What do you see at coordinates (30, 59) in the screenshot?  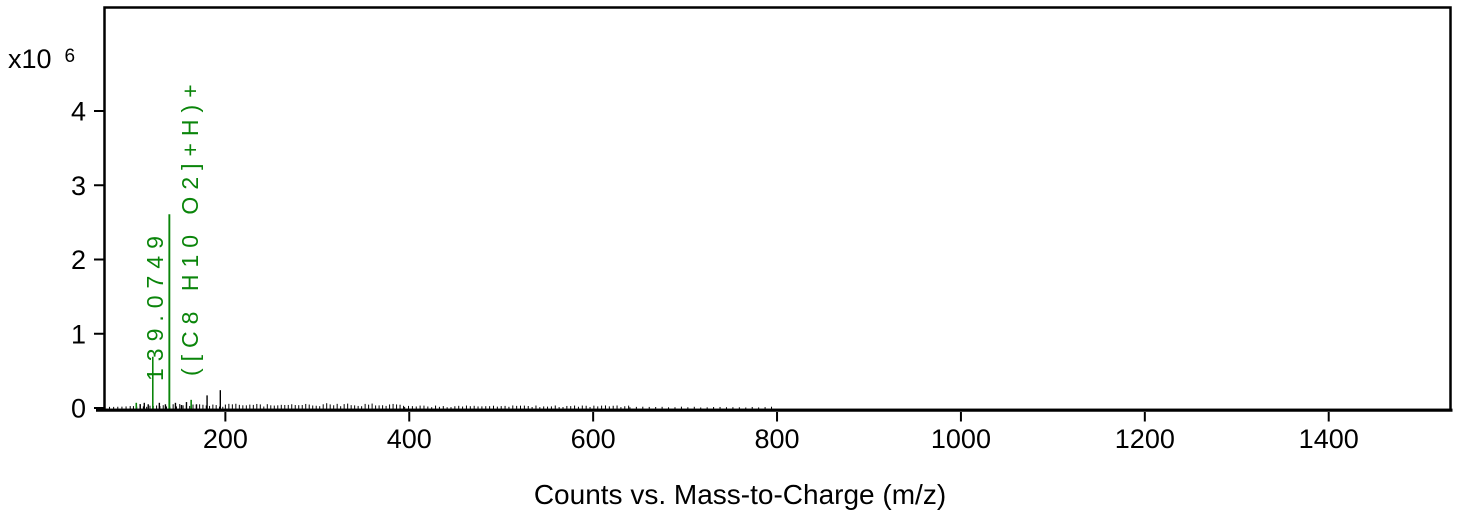 I see `y-scale-mantissa: x10` at bounding box center [30, 59].